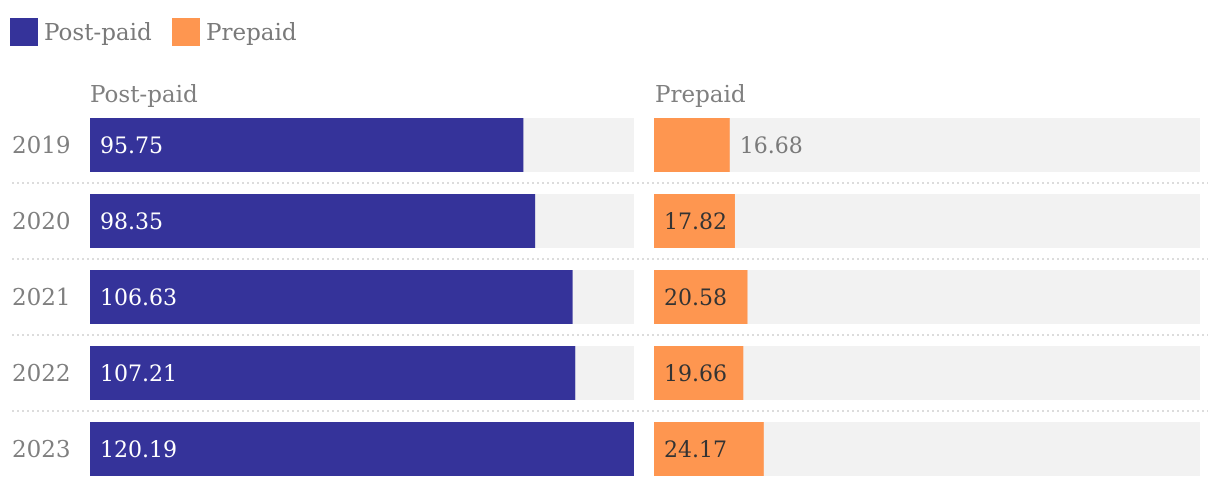  What do you see at coordinates (24, 32) in the screenshot?
I see `legend-swatch-post-paid` at bounding box center [24, 32].